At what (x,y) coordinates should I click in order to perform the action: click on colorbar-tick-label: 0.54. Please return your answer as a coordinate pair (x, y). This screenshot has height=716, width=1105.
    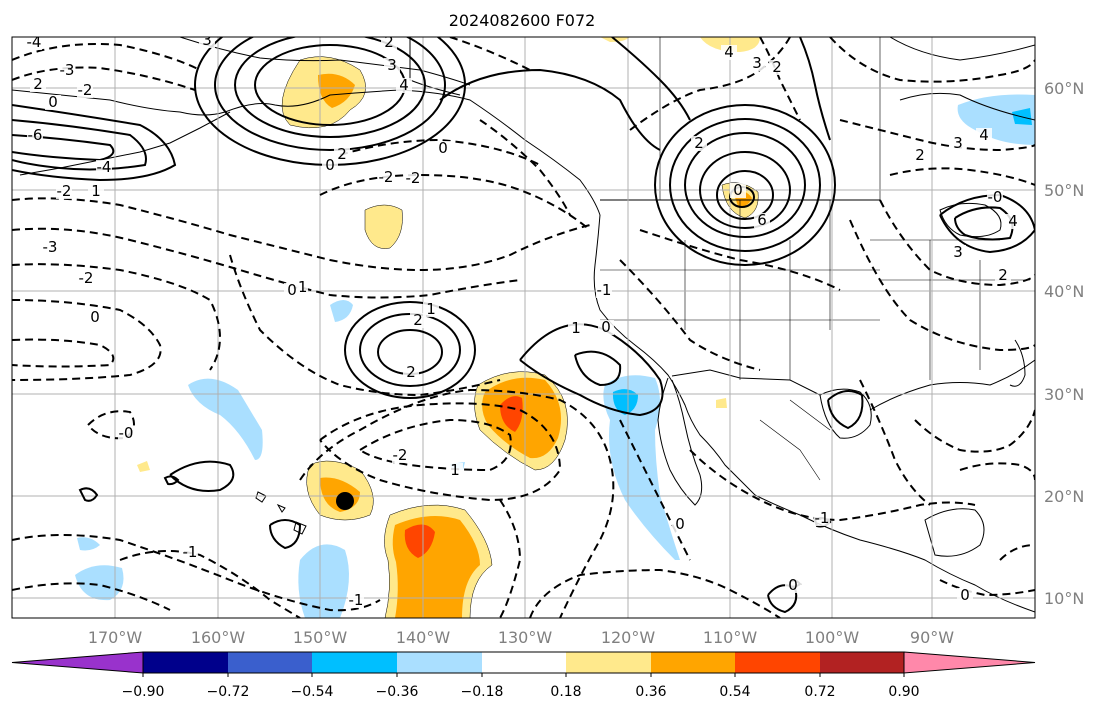
    Looking at the image, I should click on (734, 692).